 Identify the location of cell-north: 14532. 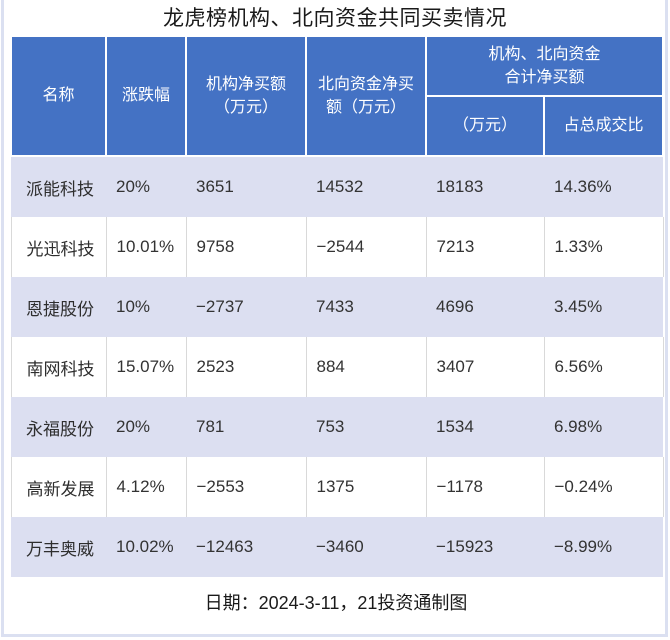
(366, 186).